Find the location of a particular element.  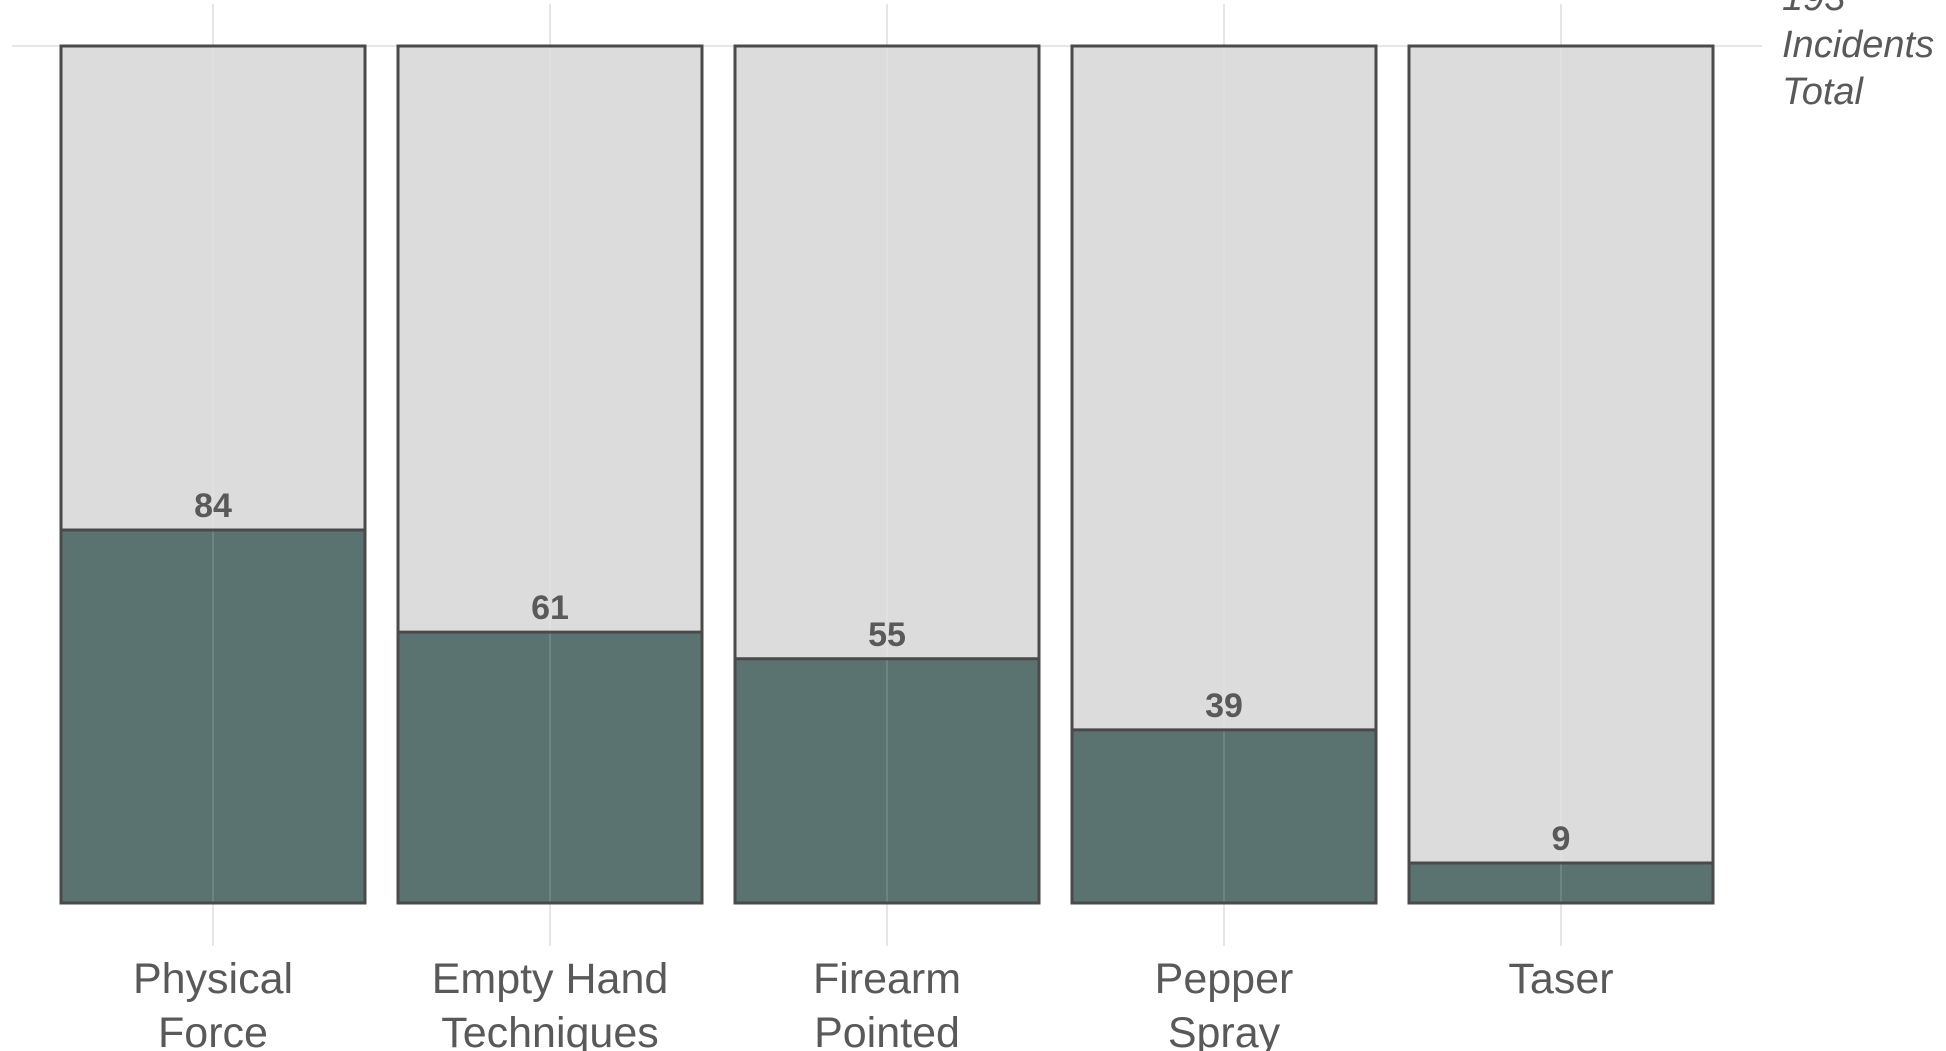

category-label: Force is located at coordinates (213, 1030).